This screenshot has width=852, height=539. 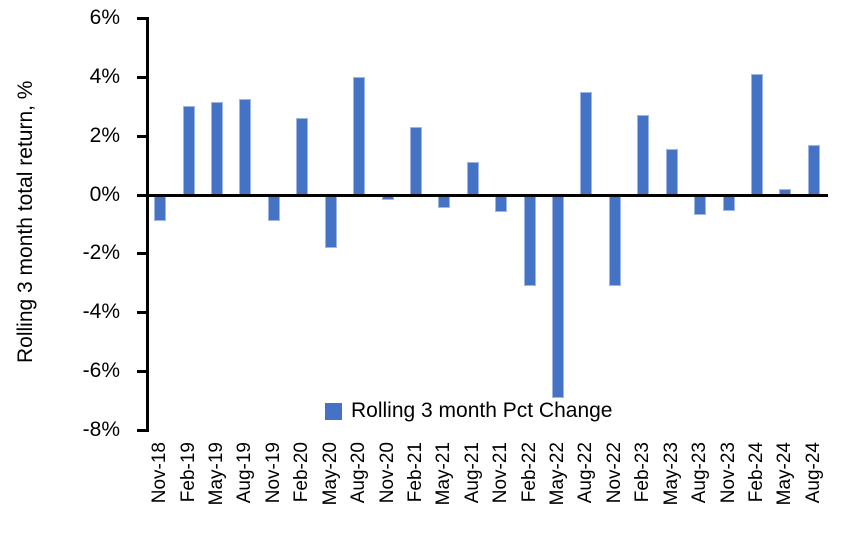 What do you see at coordinates (101, 312) in the screenshot?
I see `y-axis-tick-label: -4%` at bounding box center [101, 312].